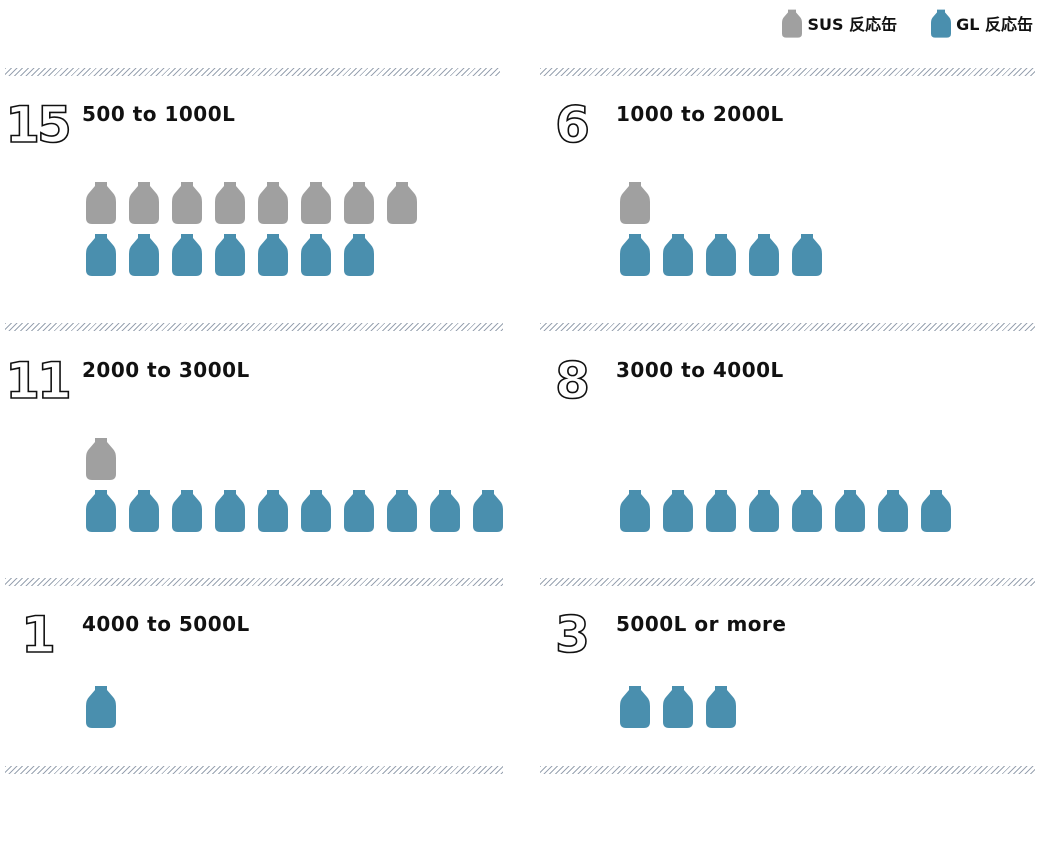 This screenshot has height=845, width=1043. I want to click on category-panel: 1 4000 to 5000L, so click(252, 725).